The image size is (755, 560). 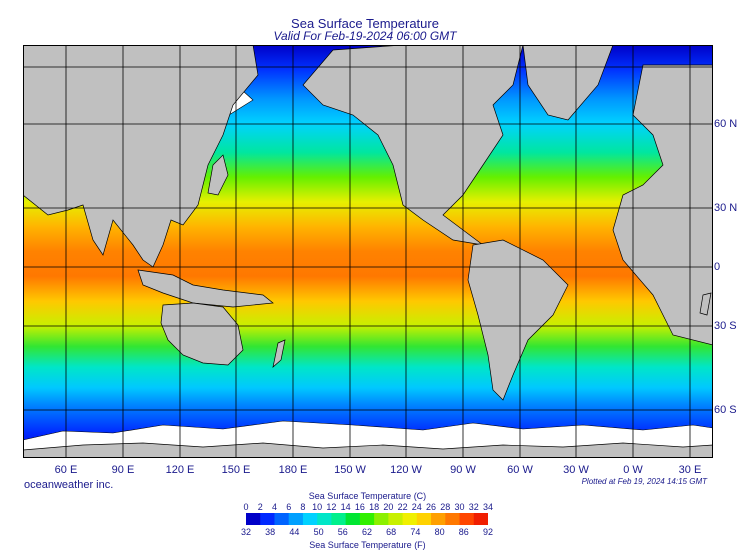 I want to click on madagascar, so click(x=705, y=304).